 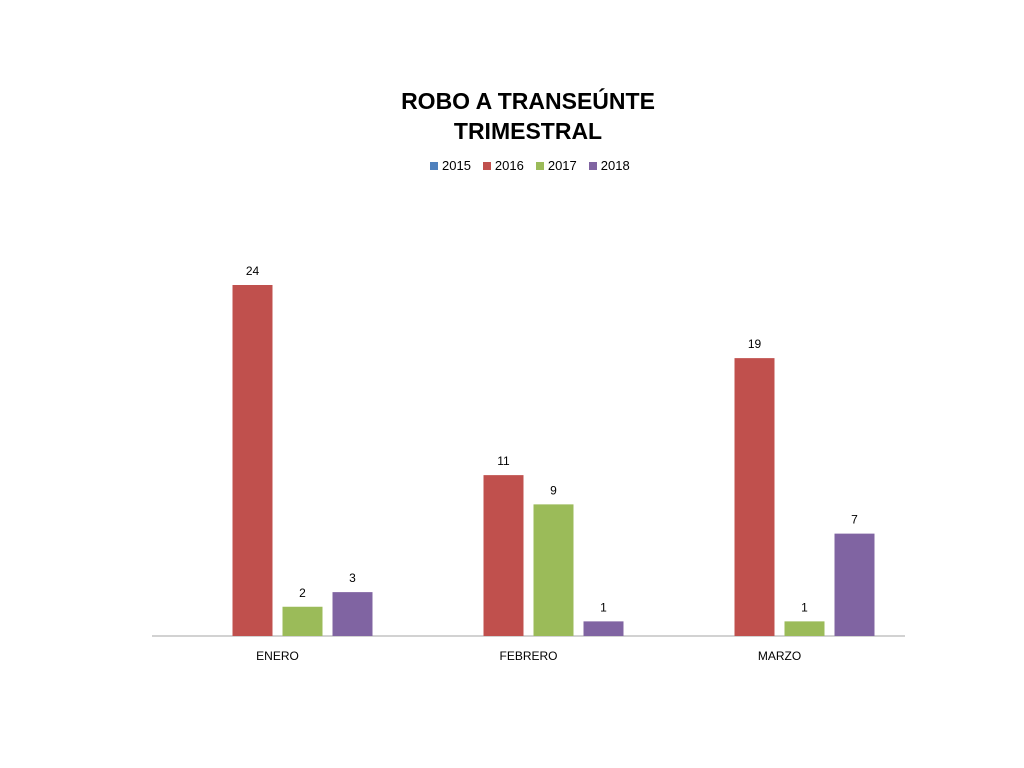 What do you see at coordinates (755, 344) in the screenshot?
I see `data-label-2016-marzo: 19` at bounding box center [755, 344].